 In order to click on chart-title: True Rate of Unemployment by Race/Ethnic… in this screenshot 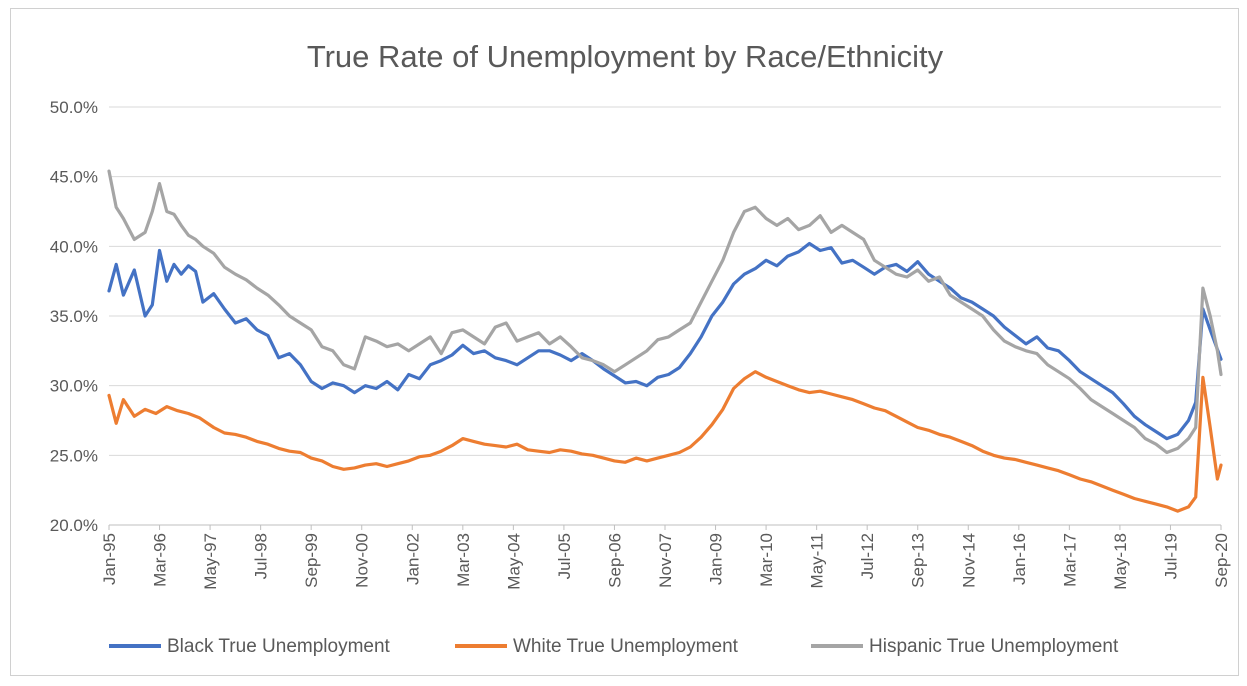, I will do `click(625, 56)`.